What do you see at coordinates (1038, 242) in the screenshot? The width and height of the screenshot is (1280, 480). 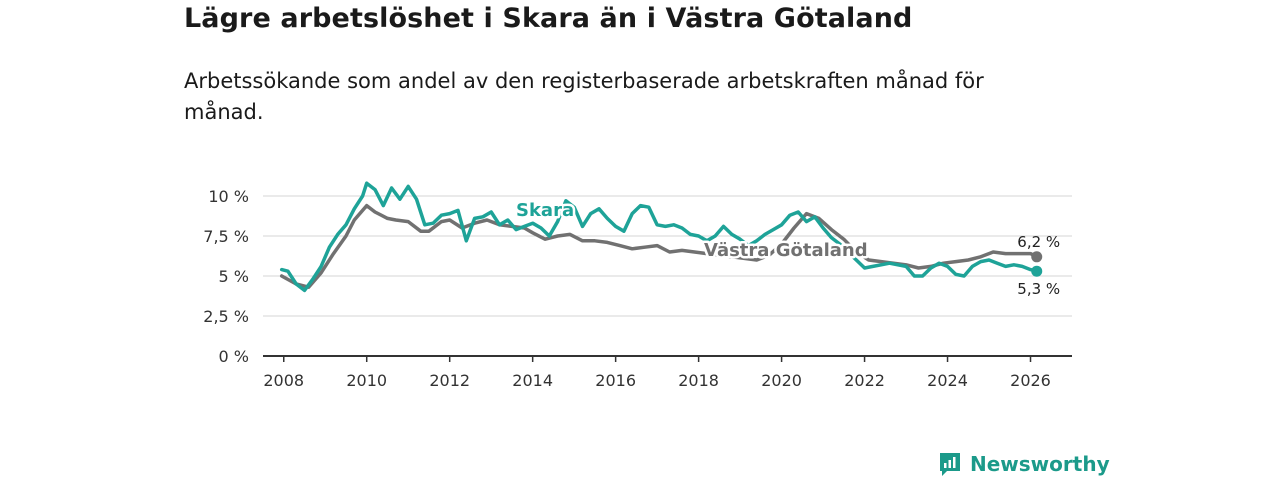 I see `series-end-label-v-stra-g-taland: 6,2 %` at bounding box center [1038, 242].